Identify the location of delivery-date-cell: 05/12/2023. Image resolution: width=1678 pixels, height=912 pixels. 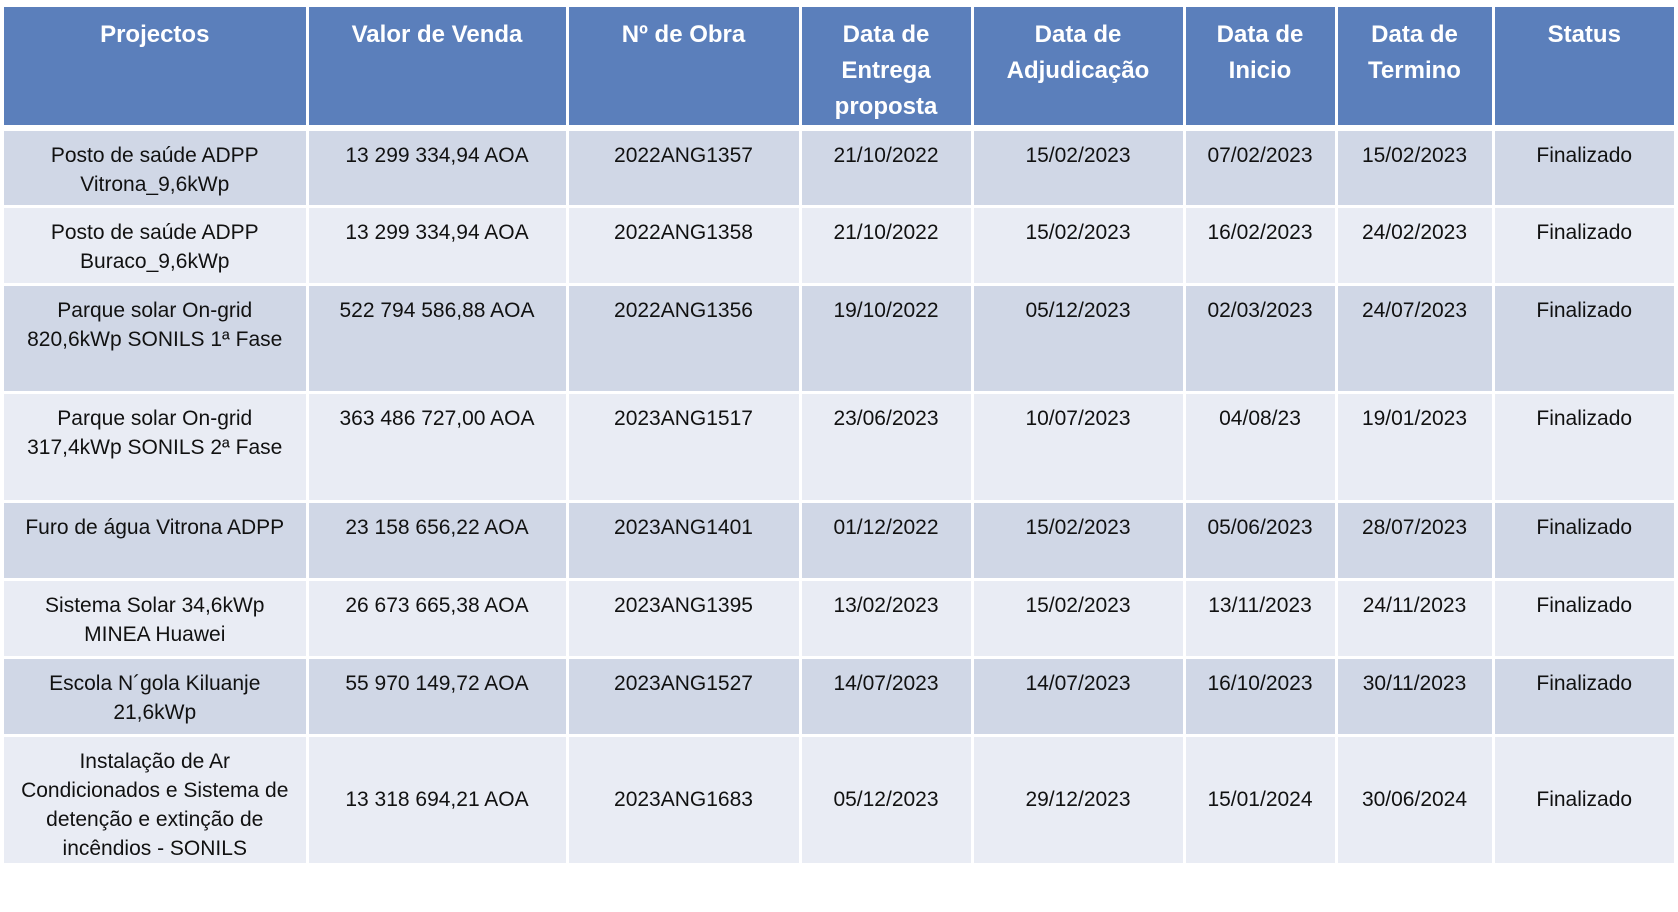
(887, 800).